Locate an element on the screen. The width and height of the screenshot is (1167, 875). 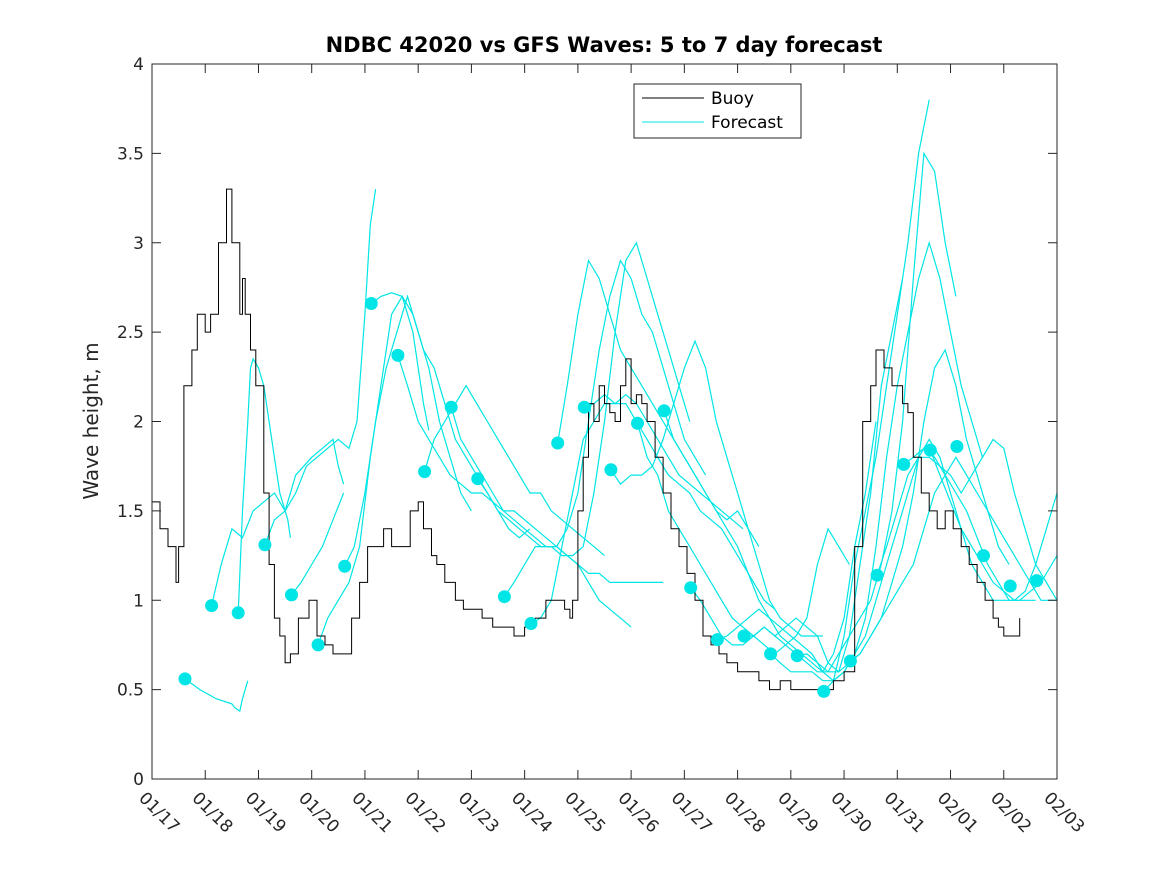
y-tick-label: 1.5 is located at coordinates (130, 512).